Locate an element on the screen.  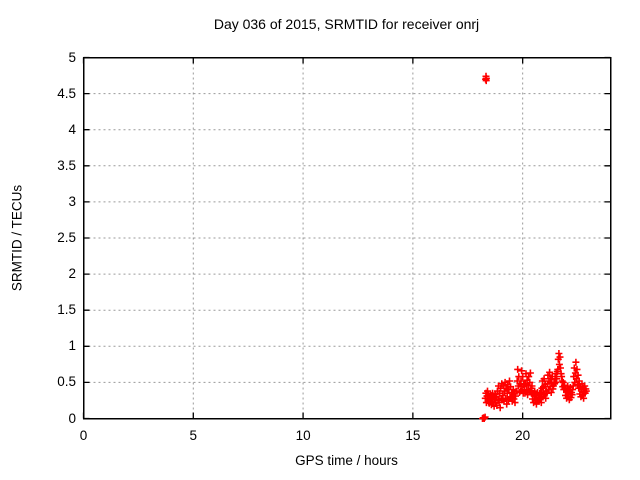
y-tick-label: 3 is located at coordinates (72, 201).